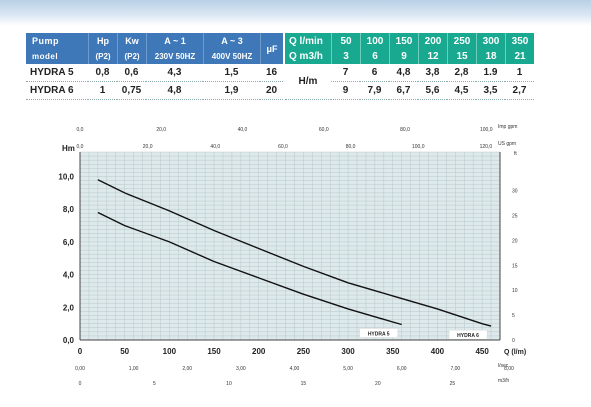  I want to click on table-row: H/m 7 6 4,8 3,8 2,8 1.9 1, so click(409, 82).